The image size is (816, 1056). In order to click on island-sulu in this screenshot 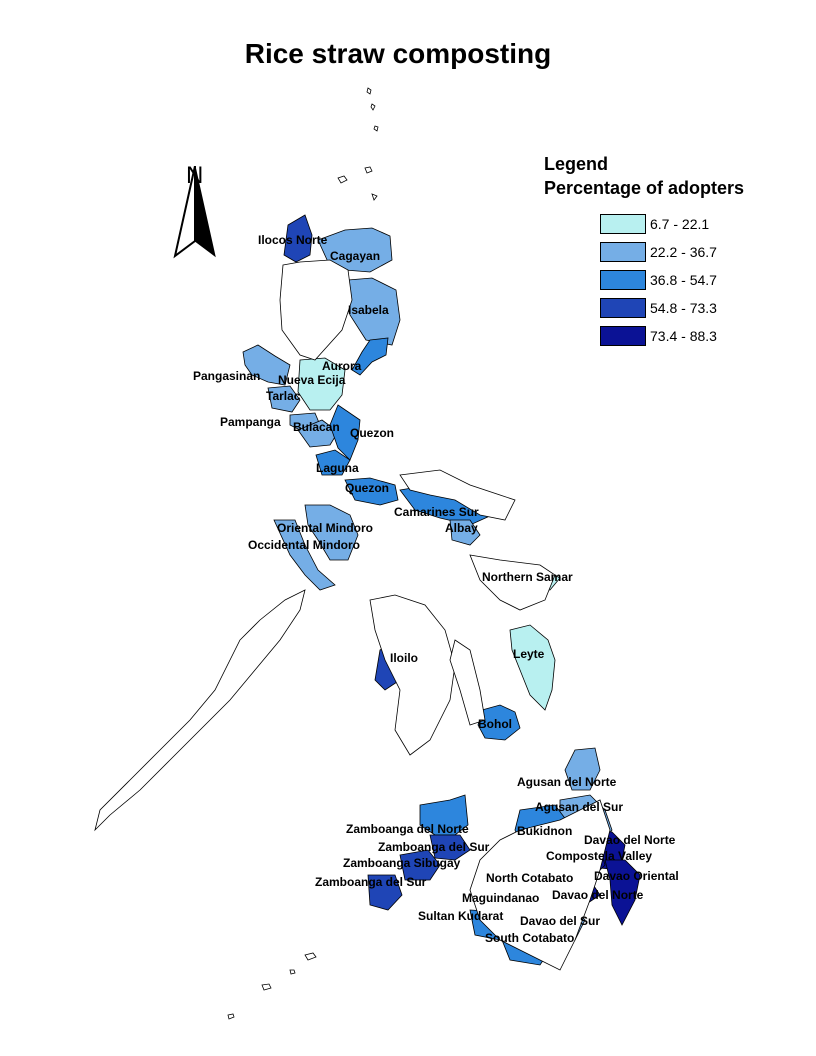, I will do `click(272, 986)`.